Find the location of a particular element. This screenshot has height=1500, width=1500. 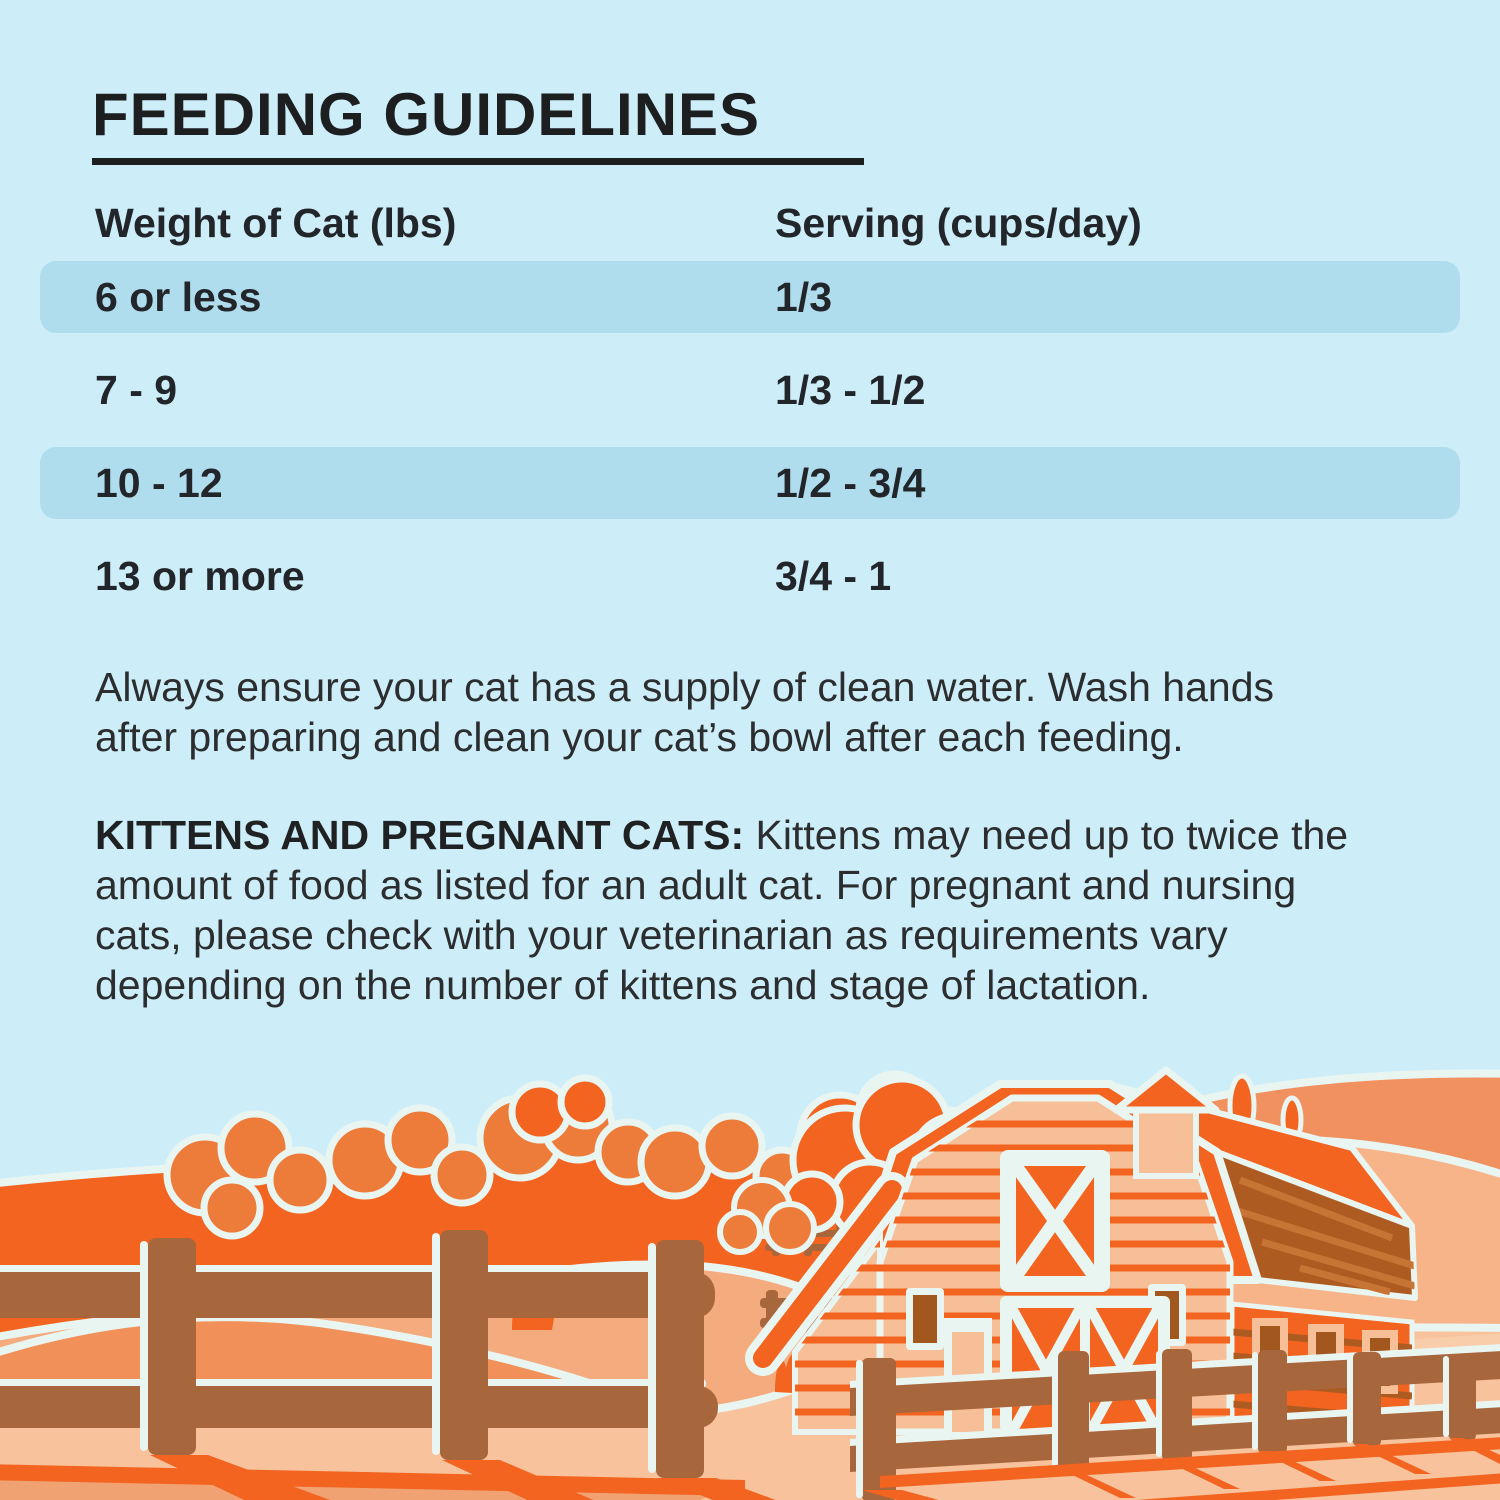

roof-streaks is located at coordinates (1320, 1236).